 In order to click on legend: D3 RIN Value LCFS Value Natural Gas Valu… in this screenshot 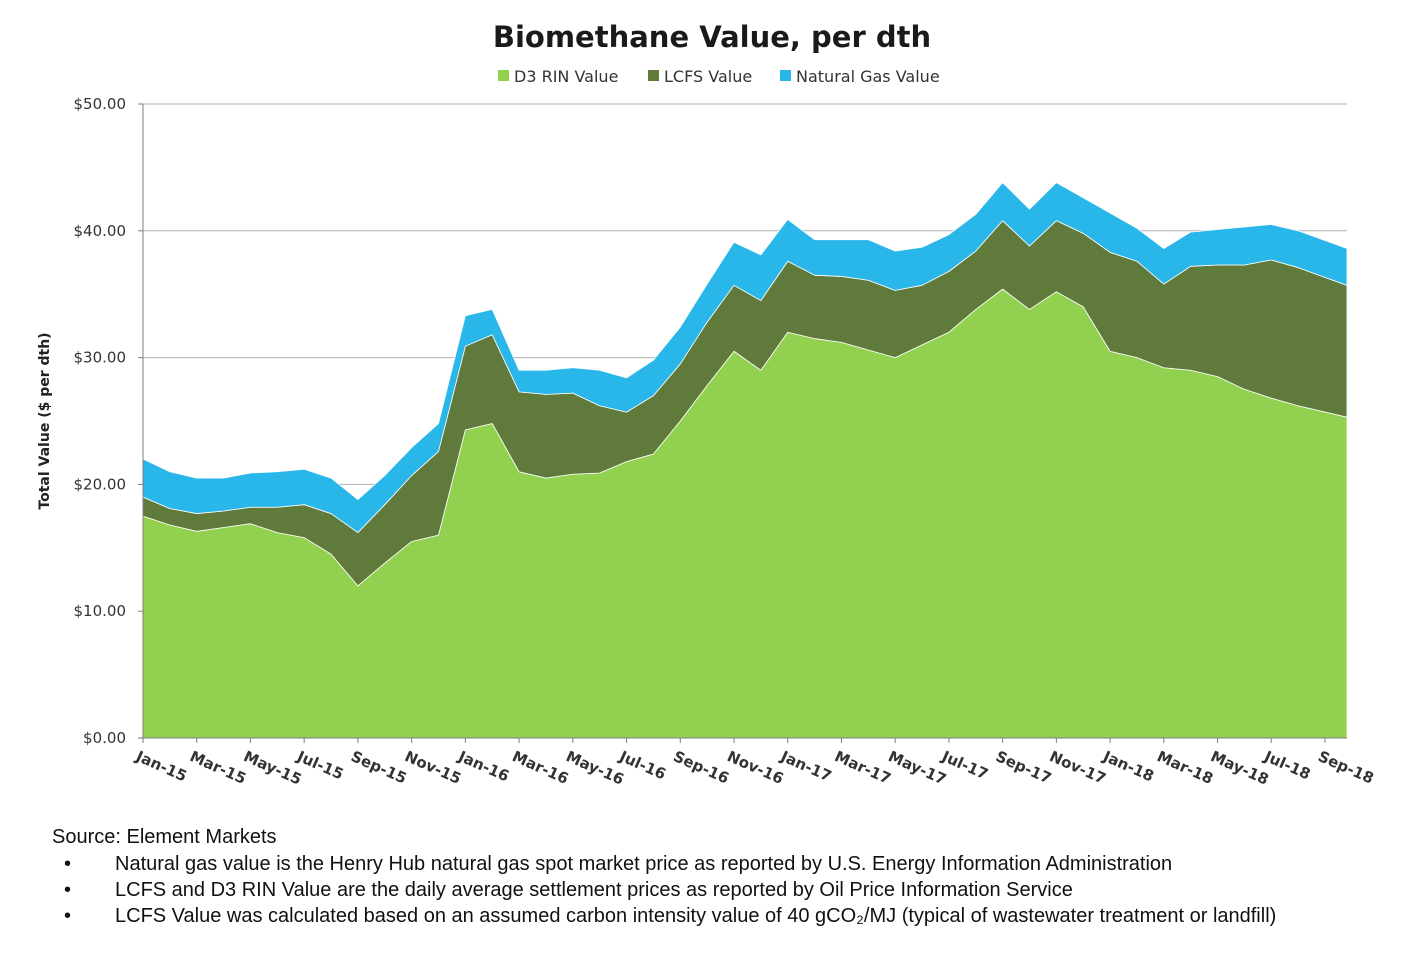, I will do `click(719, 76)`.